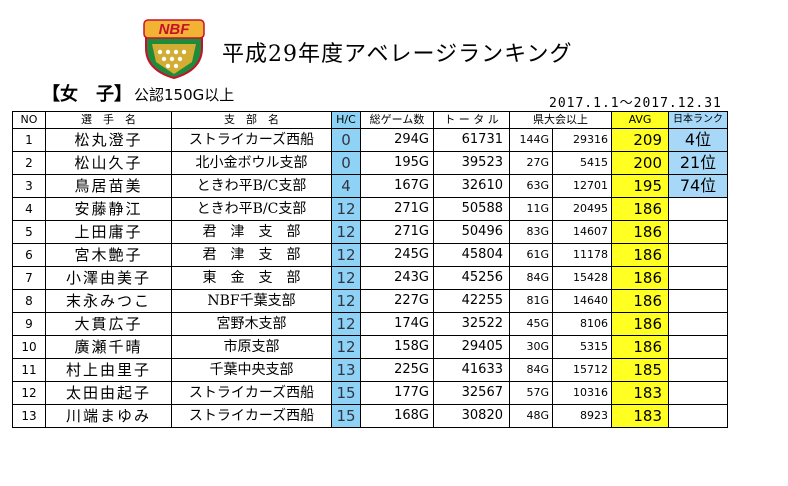 The width and height of the screenshot is (788, 486). I want to click on cell-name: 太田由起子, so click(109, 393).